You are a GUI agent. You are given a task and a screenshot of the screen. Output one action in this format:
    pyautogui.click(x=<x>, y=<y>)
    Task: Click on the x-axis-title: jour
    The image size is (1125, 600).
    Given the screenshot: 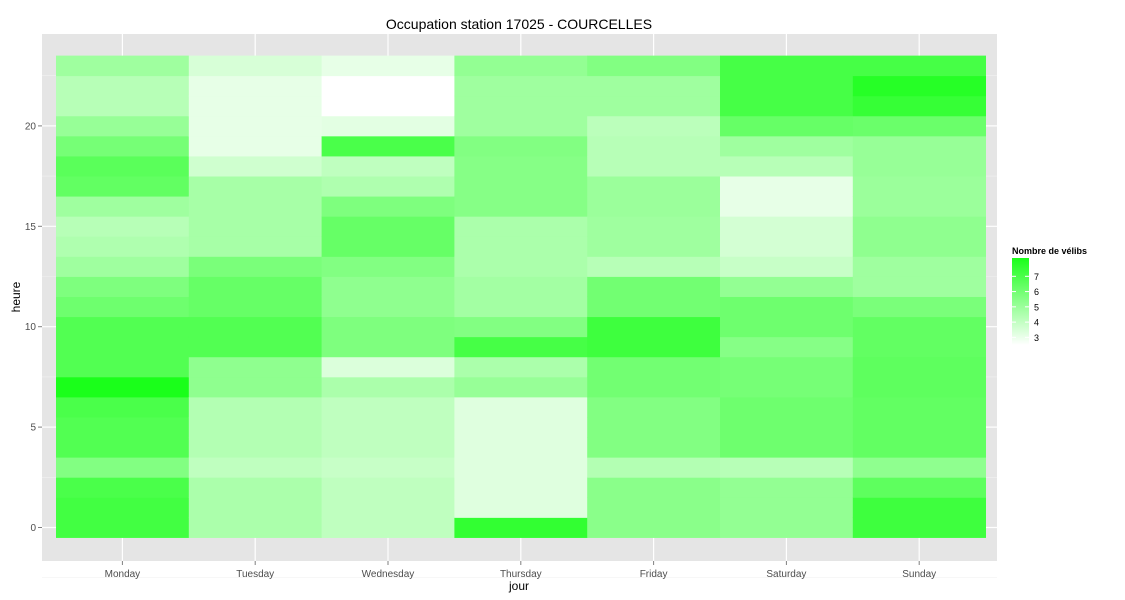 What is the action you would take?
    pyautogui.click(x=518, y=586)
    